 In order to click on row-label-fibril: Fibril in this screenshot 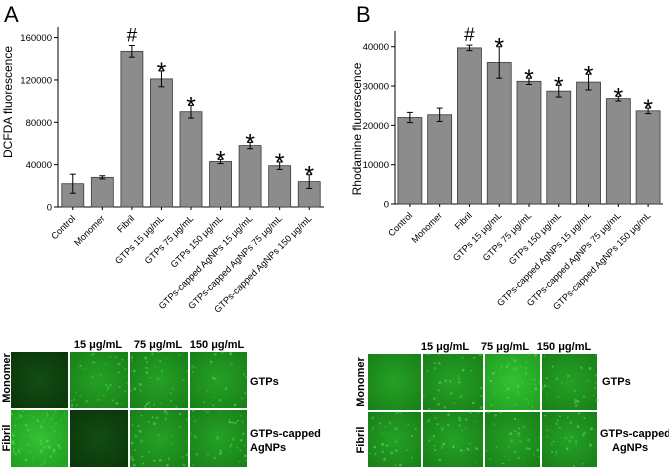, I will do `click(7, 438)`.